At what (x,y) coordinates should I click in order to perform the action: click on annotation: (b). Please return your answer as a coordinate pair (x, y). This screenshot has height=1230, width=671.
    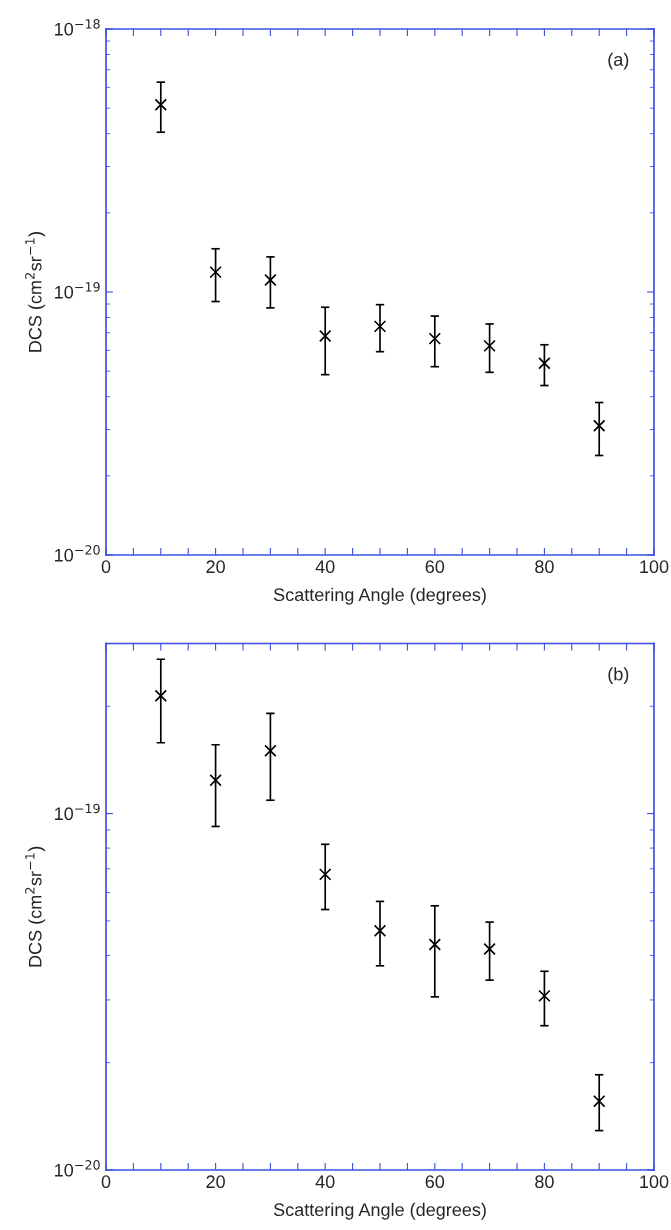
    Looking at the image, I should click on (618, 676).